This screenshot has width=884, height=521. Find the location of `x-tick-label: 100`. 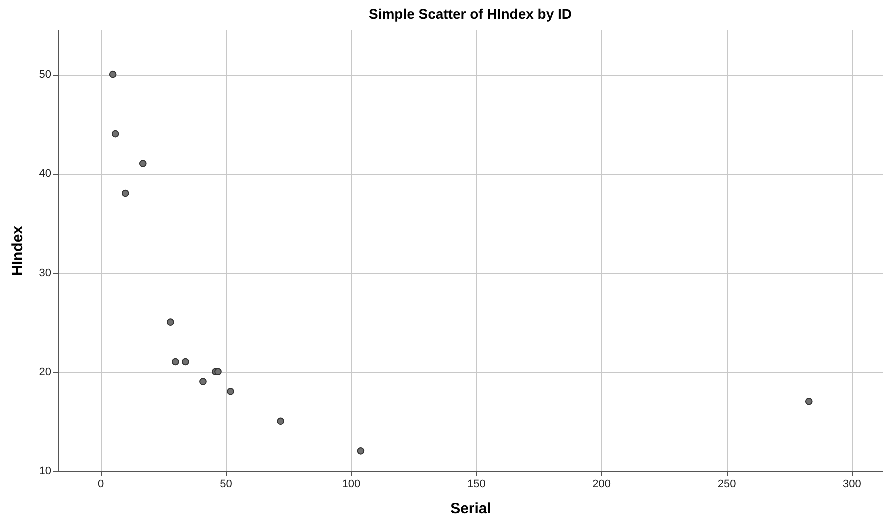

x-tick-label: 100 is located at coordinates (351, 484).